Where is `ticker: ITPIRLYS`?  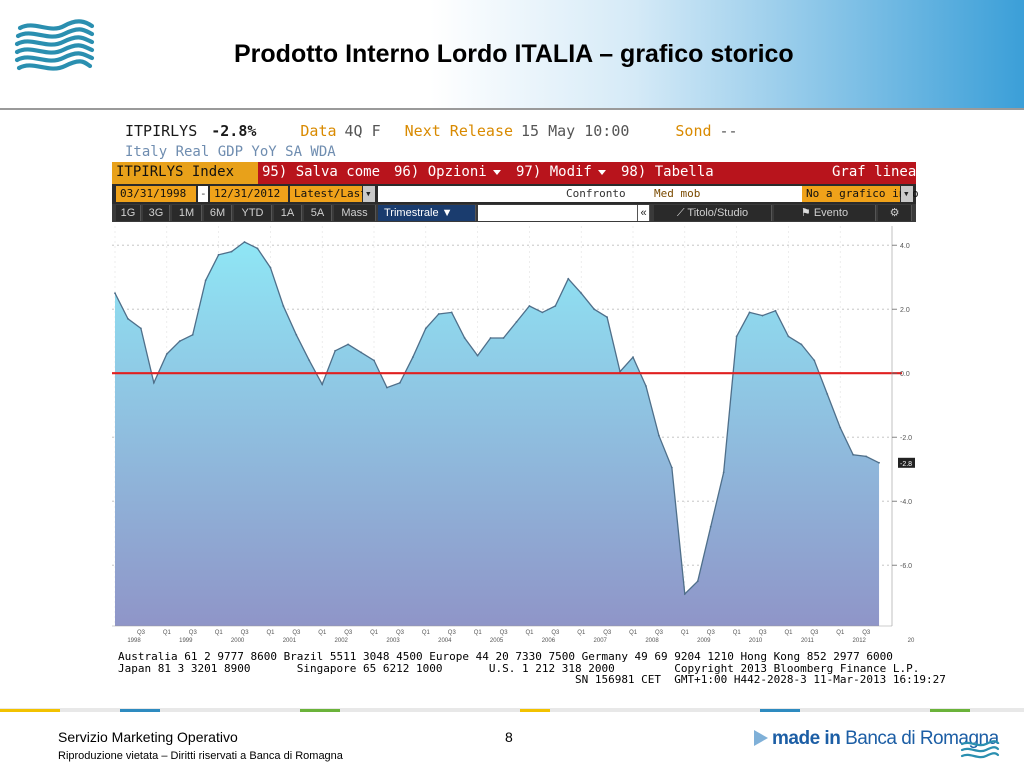
ticker: ITPIRLYS is located at coordinates (161, 131).